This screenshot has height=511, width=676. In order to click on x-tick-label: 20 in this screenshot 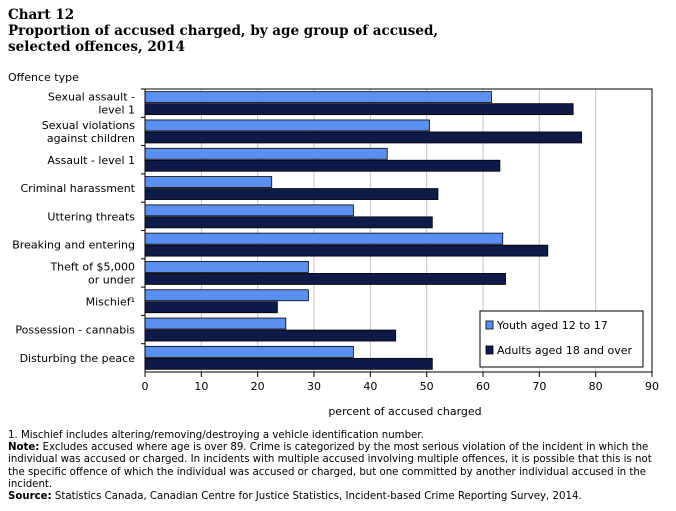, I will do `click(258, 386)`.